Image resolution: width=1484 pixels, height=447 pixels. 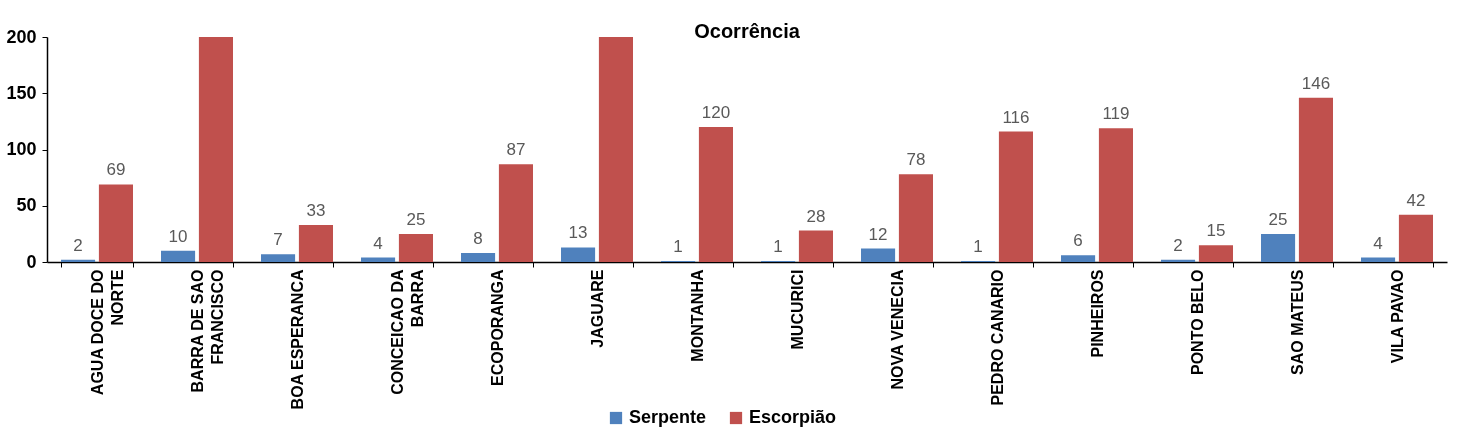 What do you see at coordinates (1197, 322) in the screenshot?
I see `x-tick-label: PONTO BELO` at bounding box center [1197, 322].